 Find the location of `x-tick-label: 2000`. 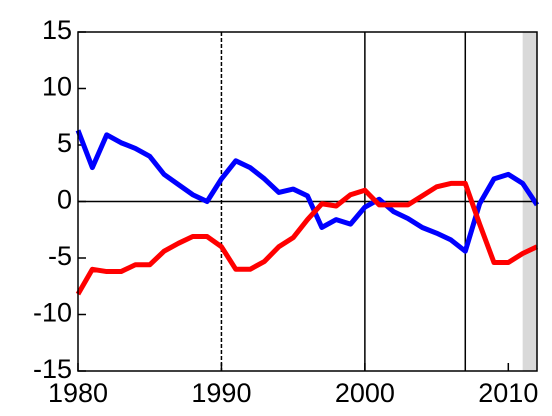

x-tick-label: 2000 is located at coordinates (365, 393).